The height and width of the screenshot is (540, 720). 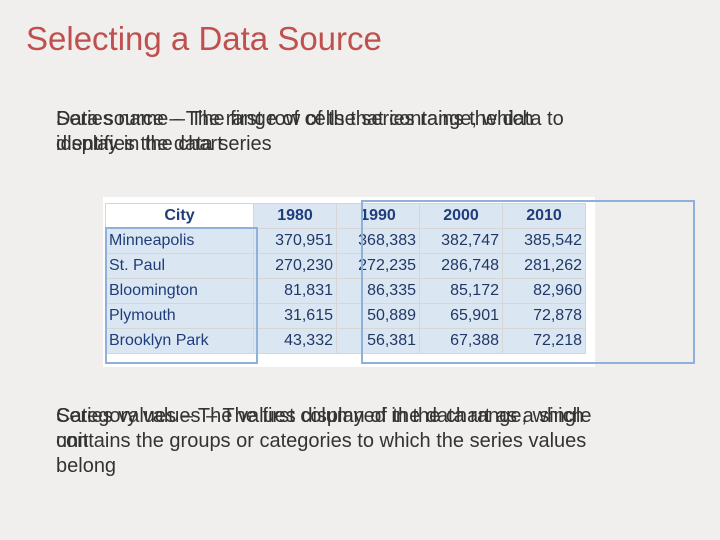 What do you see at coordinates (544, 216) in the screenshot?
I see `header-cell: 2010` at bounding box center [544, 216].